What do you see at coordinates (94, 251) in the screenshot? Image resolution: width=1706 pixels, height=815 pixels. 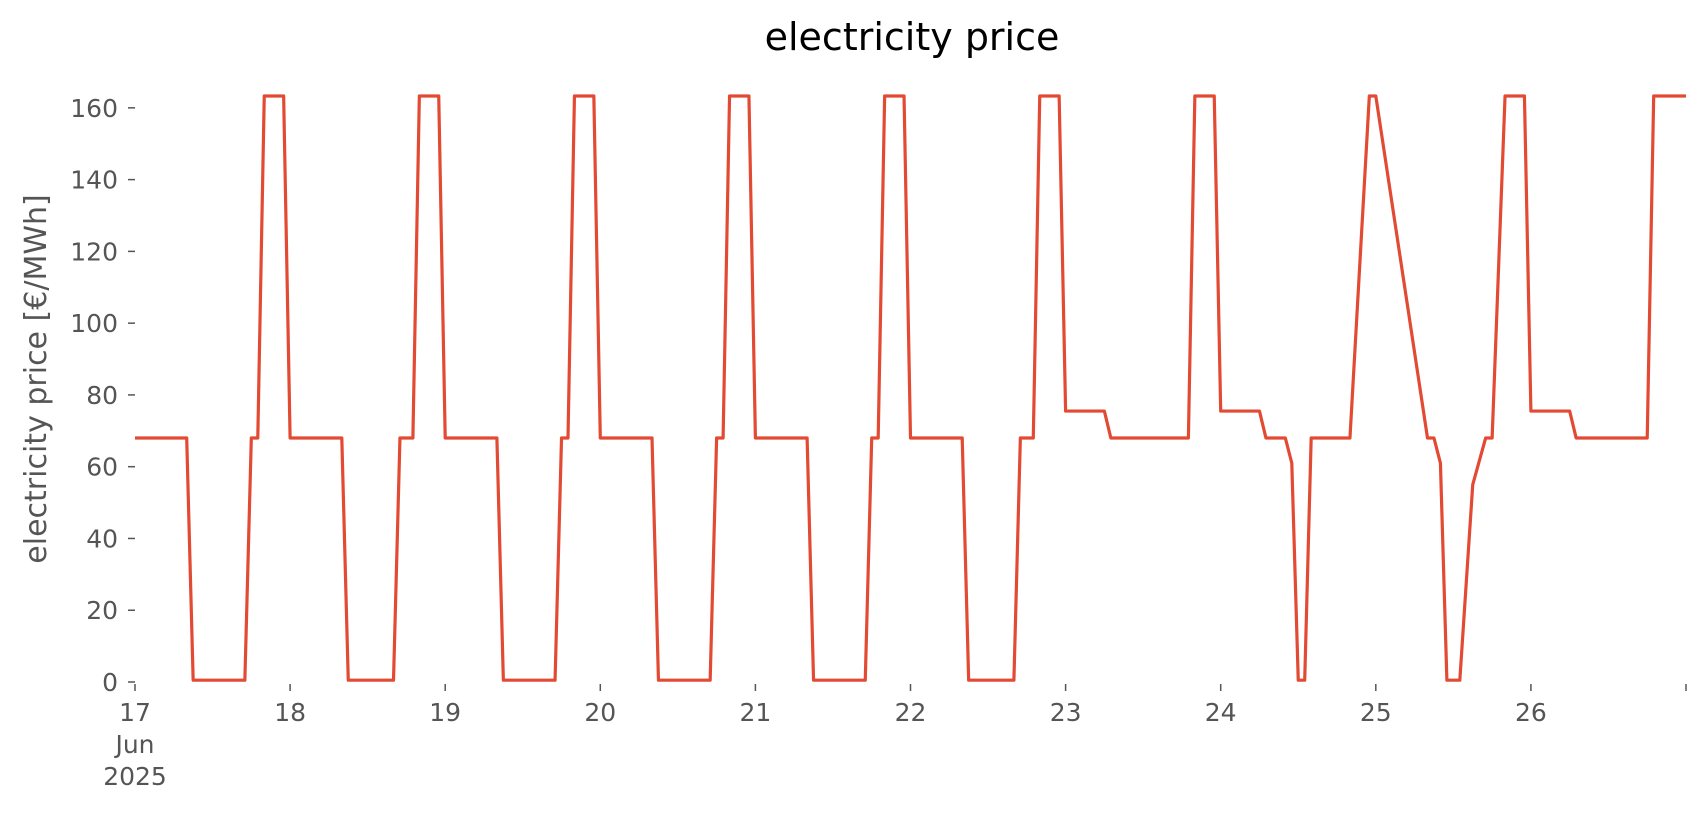 I see `y-tick-label: 120` at bounding box center [94, 251].